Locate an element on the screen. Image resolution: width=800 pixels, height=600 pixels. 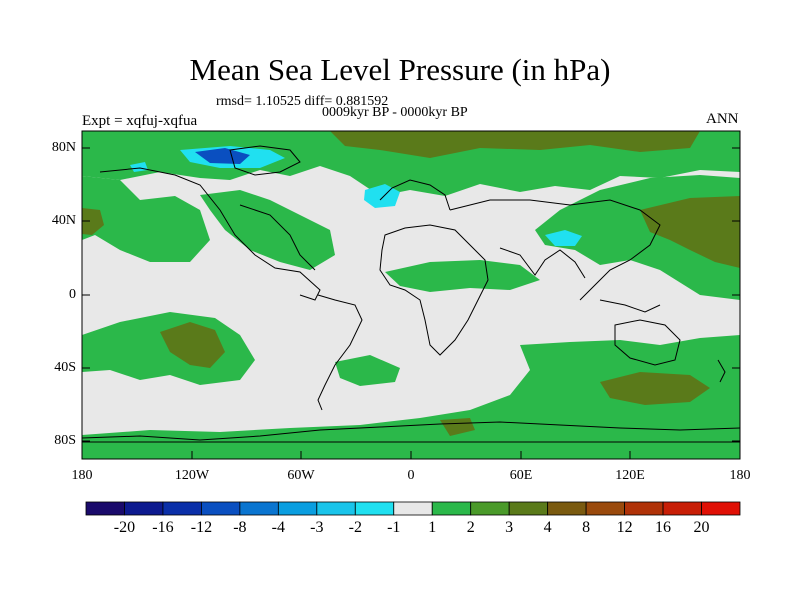
africa-green-band is located at coordinates (462, 276).